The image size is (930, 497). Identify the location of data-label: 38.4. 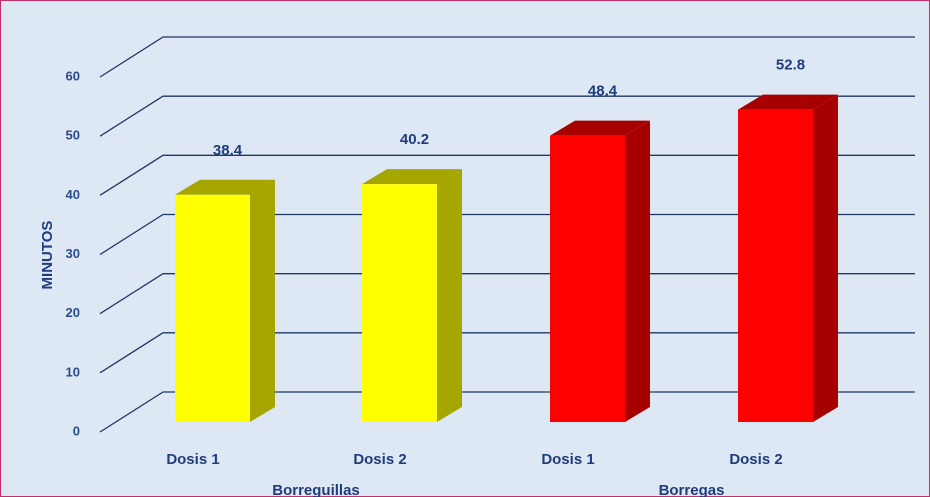
(228, 150).